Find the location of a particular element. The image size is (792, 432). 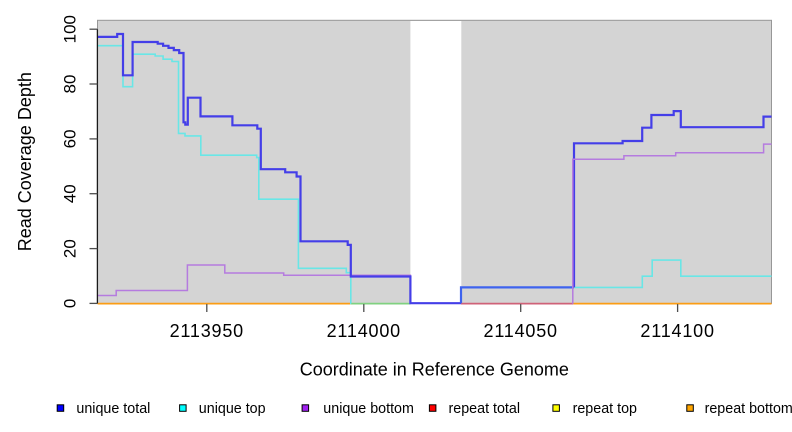

svg-text: 40 is located at coordinates (70, 193).